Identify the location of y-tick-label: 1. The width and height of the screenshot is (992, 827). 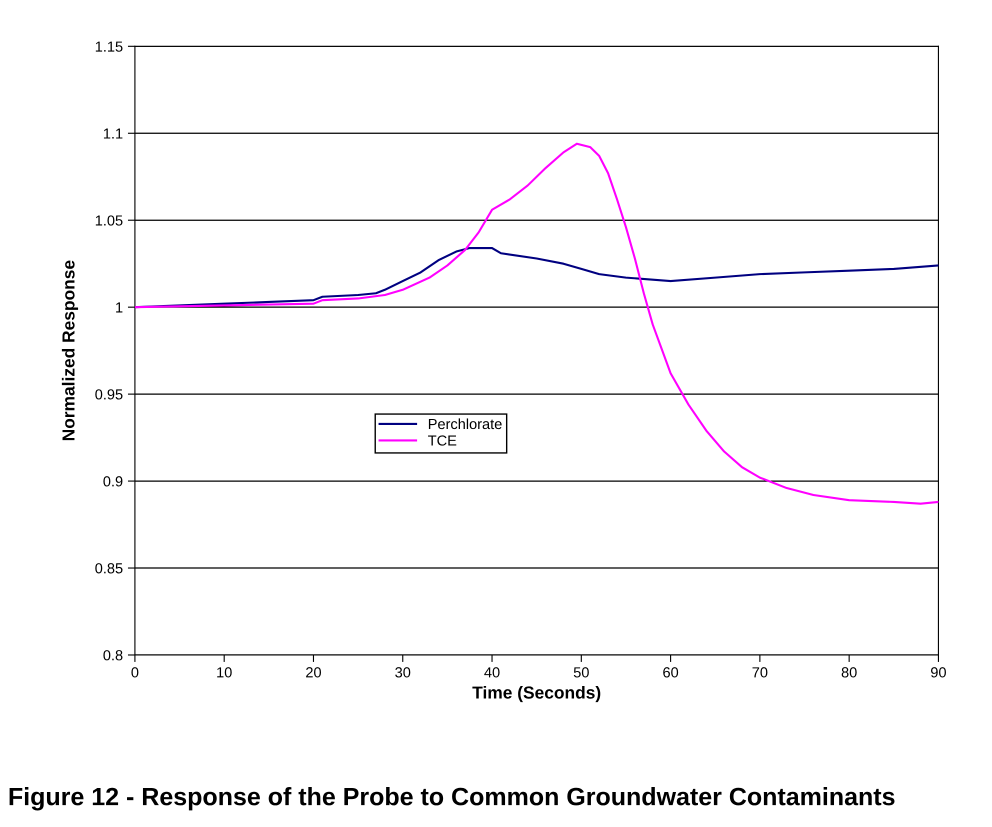
(119, 307).